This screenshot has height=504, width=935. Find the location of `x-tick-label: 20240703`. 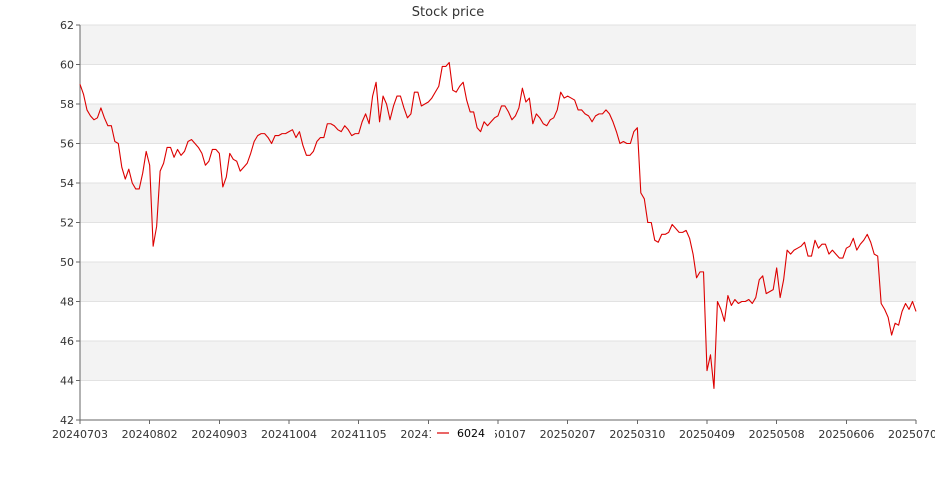

x-tick-label: 20240703 is located at coordinates (80, 434).